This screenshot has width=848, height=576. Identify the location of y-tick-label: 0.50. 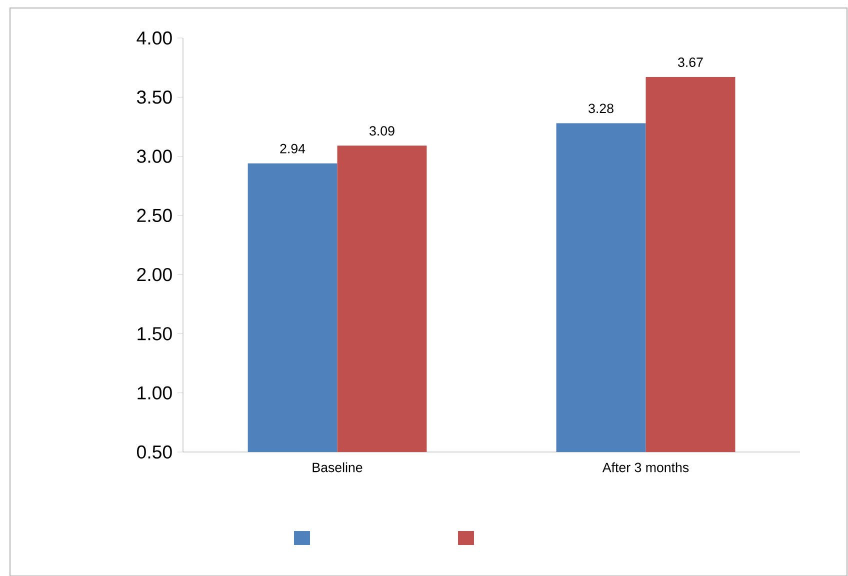
(154, 452).